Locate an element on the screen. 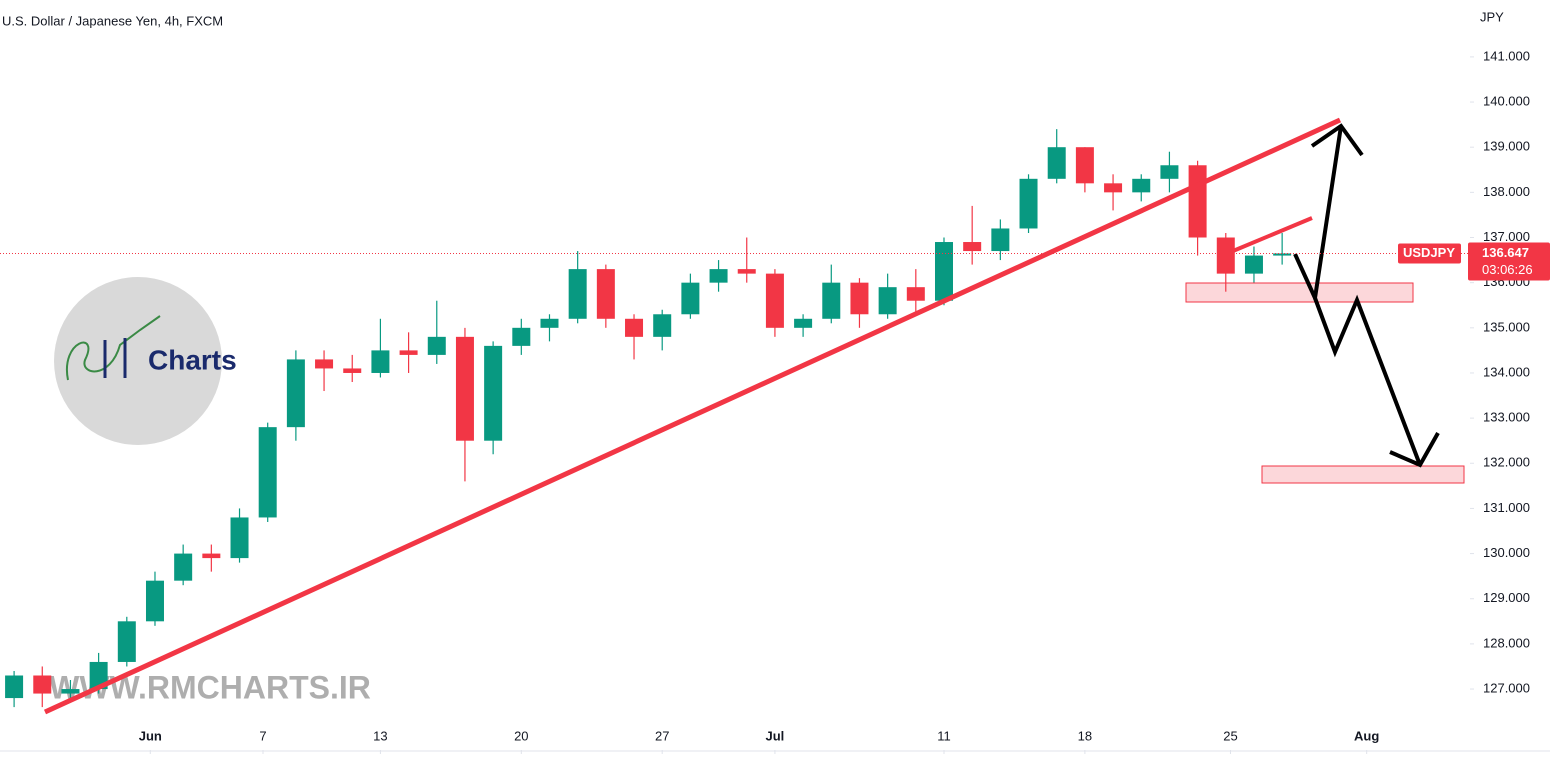  x-tick-label: Jul is located at coordinates (775, 735).